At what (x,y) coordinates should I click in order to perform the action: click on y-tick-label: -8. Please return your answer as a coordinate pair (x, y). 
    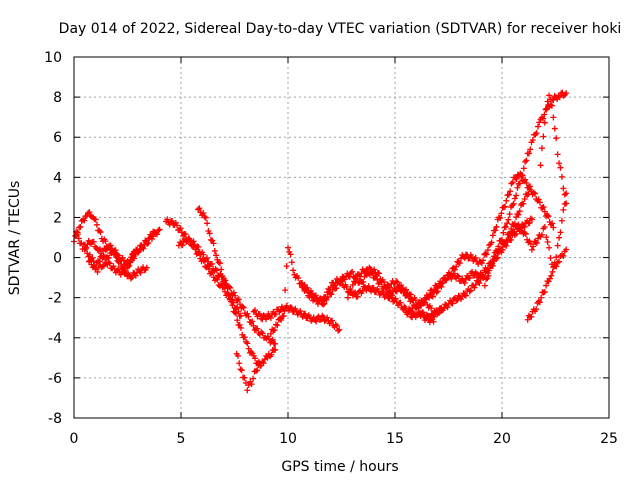
    Looking at the image, I should click on (55, 419).